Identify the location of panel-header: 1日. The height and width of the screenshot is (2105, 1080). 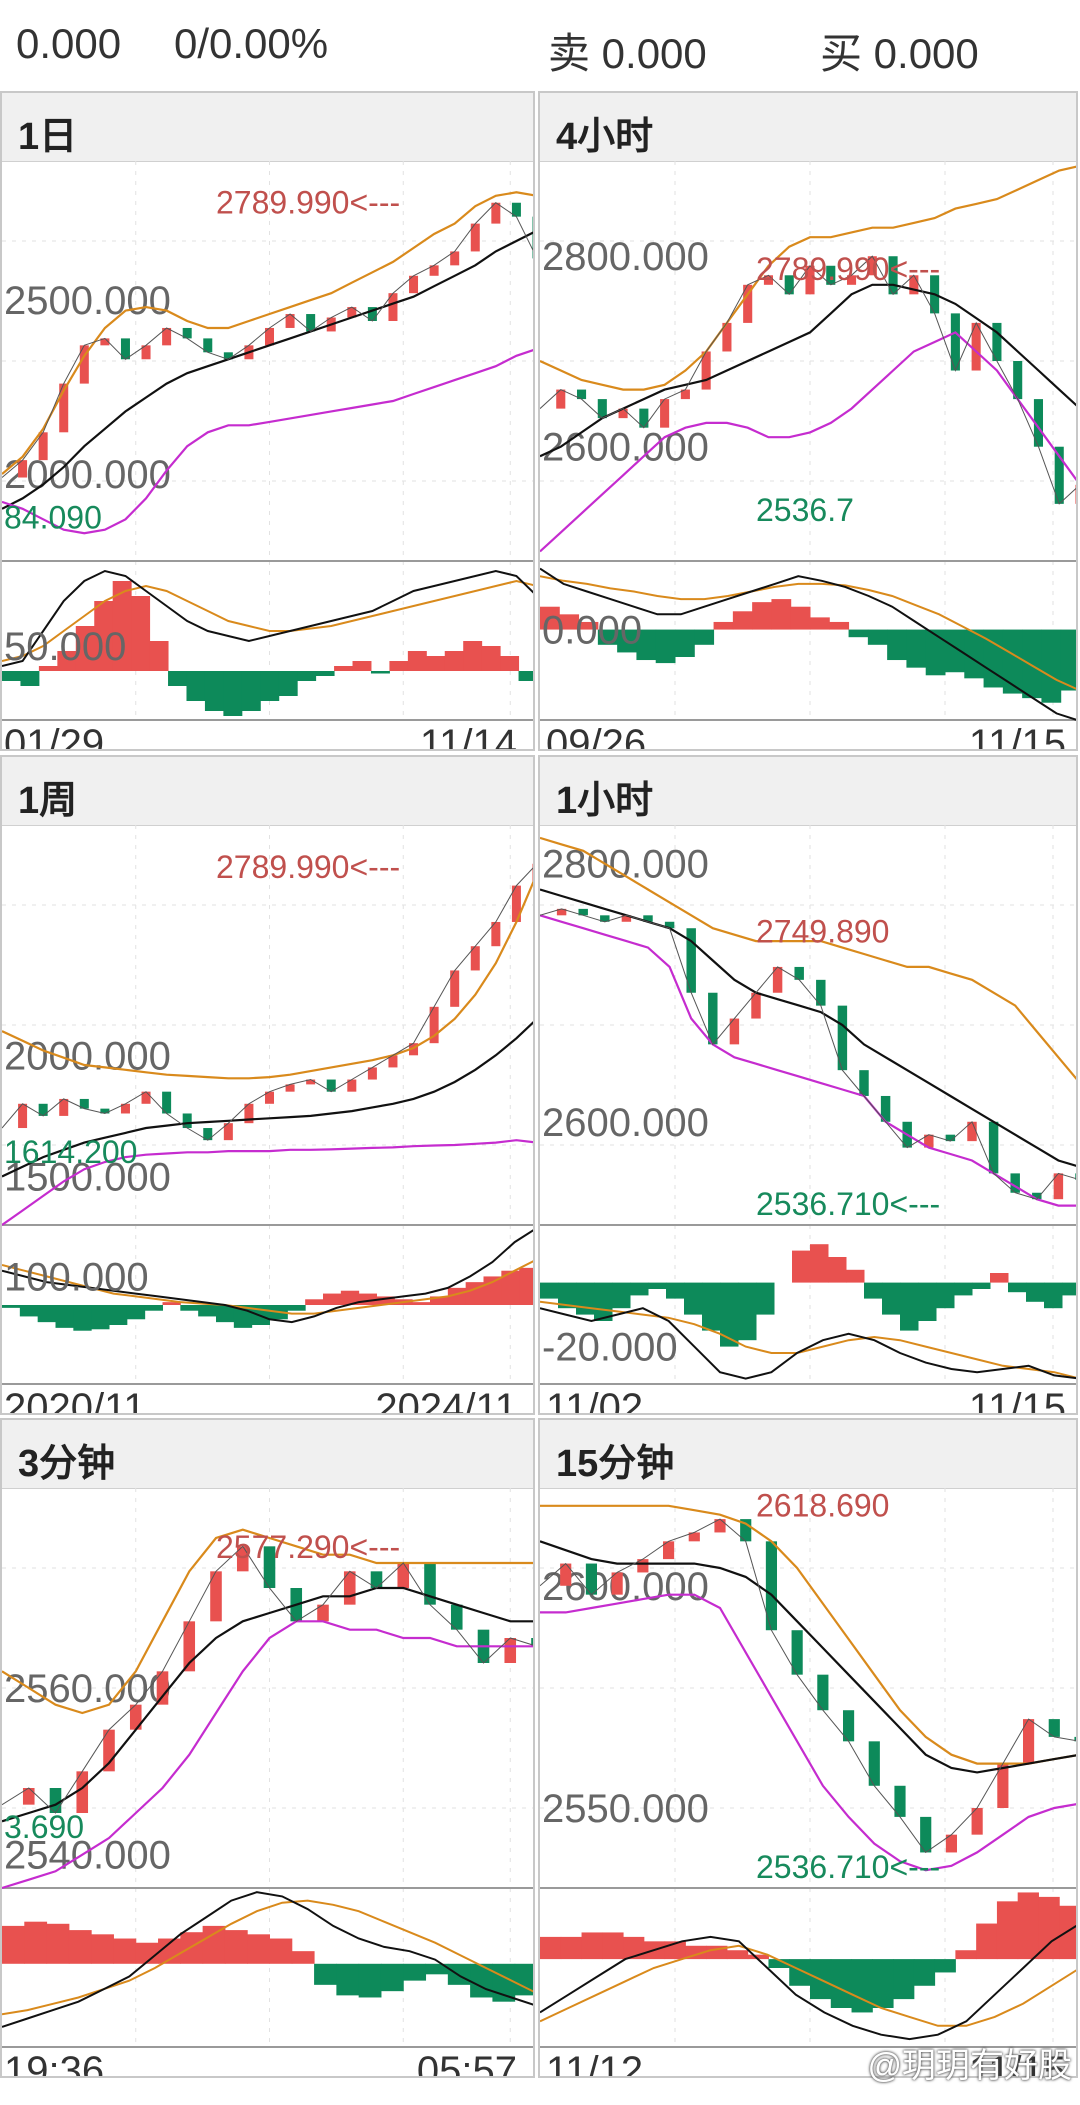
(267, 127).